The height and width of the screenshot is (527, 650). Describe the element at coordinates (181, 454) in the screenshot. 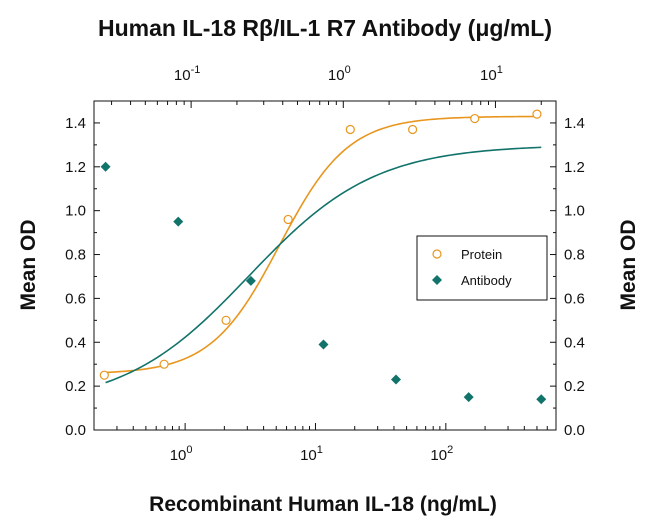

I see `x-tick-label-bottom: 10⁰` at that location.